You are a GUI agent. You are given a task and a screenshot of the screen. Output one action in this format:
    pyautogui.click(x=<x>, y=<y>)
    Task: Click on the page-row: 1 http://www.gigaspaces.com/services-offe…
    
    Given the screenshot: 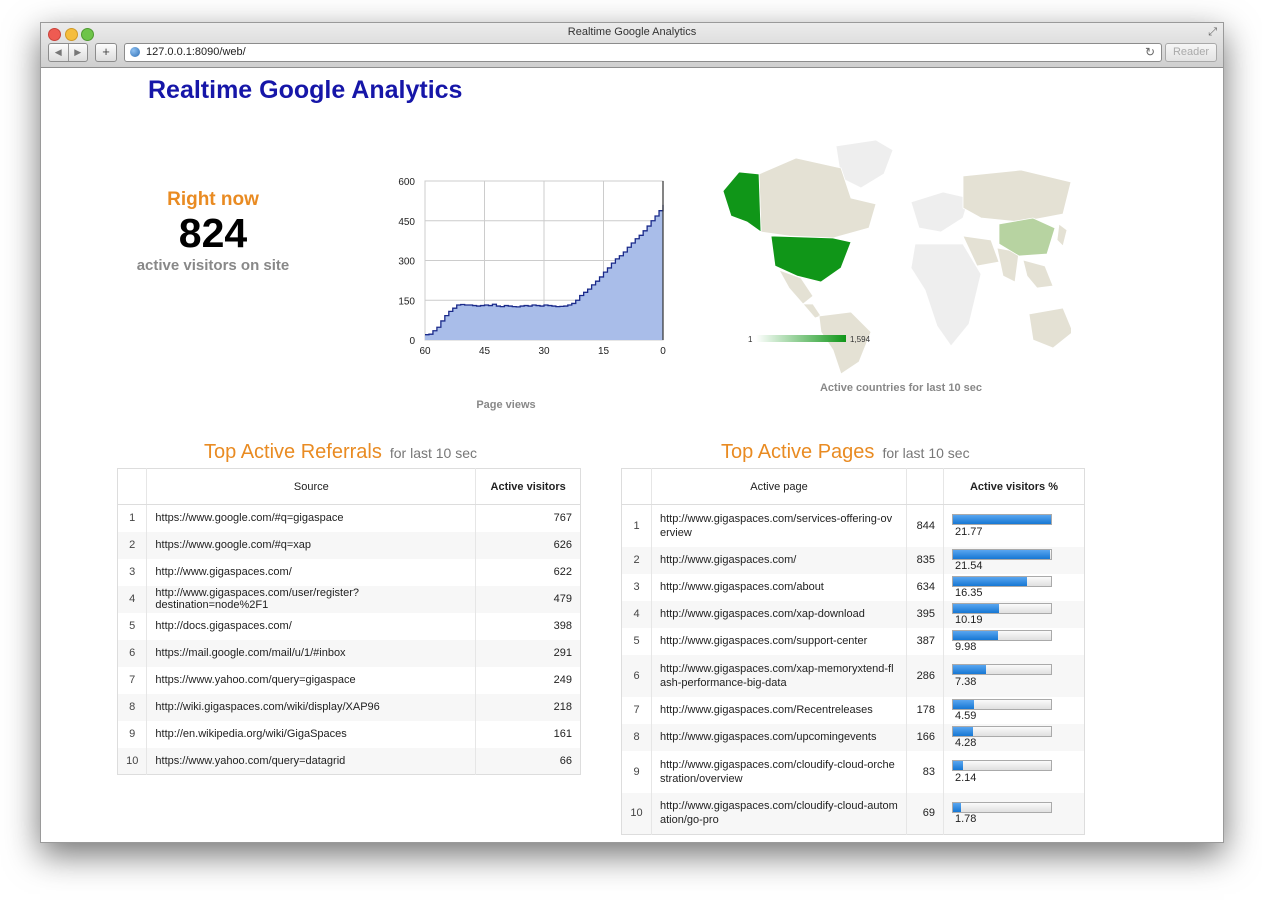 What is the action you would take?
    pyautogui.click(x=853, y=525)
    